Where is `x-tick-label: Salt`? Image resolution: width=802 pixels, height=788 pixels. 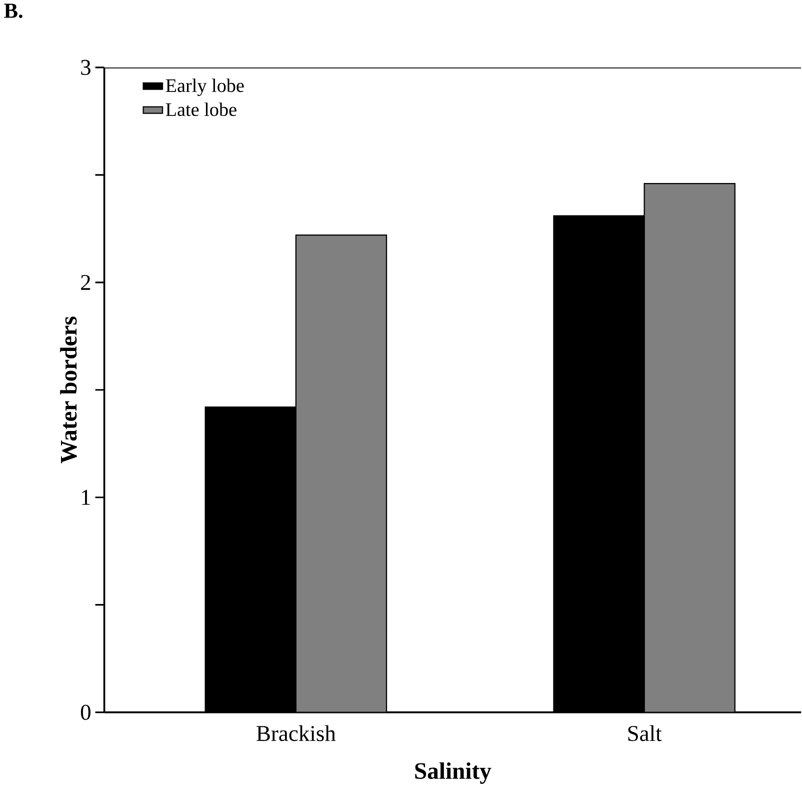 x-tick-label: Salt is located at coordinates (645, 733).